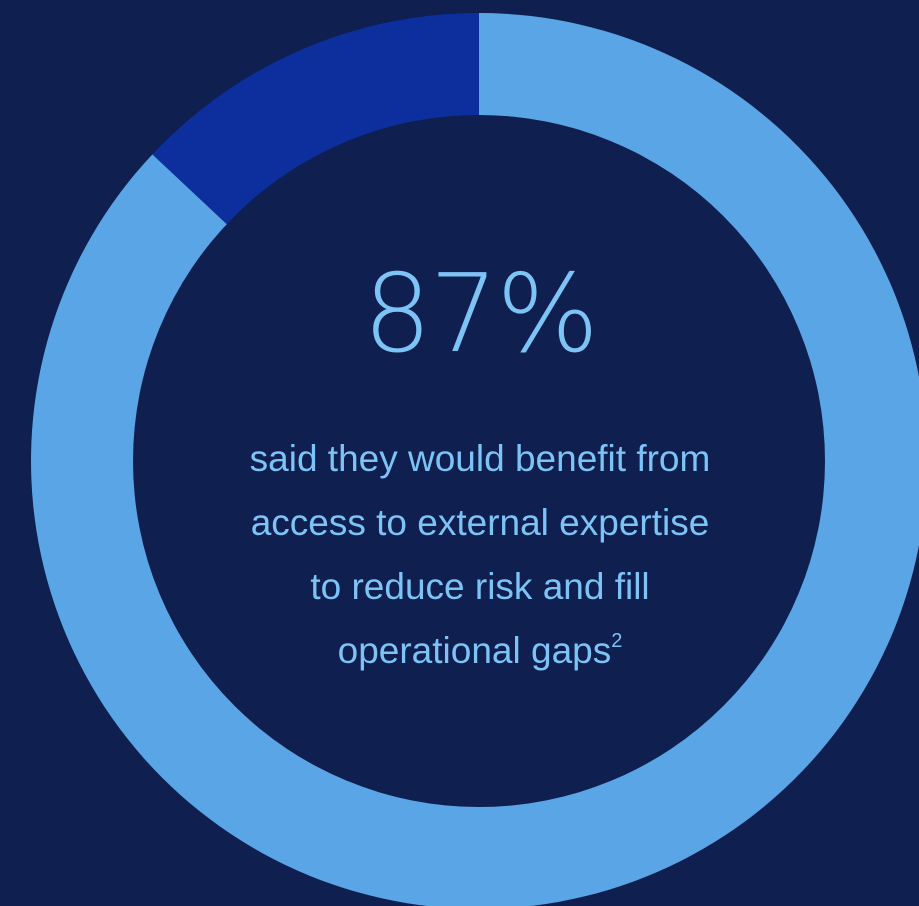 Image resolution: width=919 pixels, height=906 pixels. Describe the element at coordinates (480, 458) in the screenshot. I see `description-line-1: said they would benefit from` at that location.